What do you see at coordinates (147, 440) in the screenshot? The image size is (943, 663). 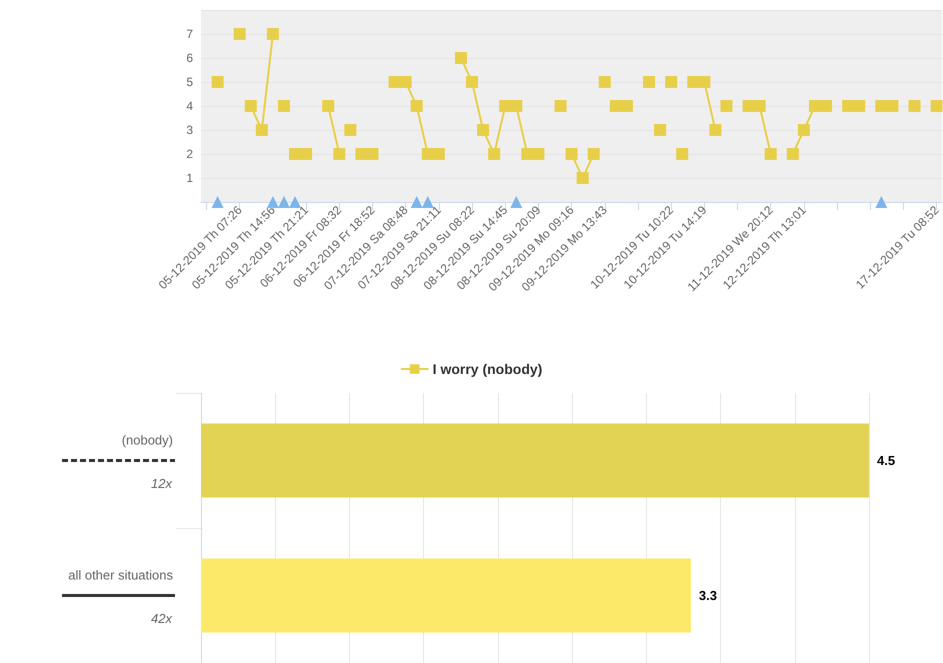 I see `y-tick-label: (nobody)` at bounding box center [147, 440].